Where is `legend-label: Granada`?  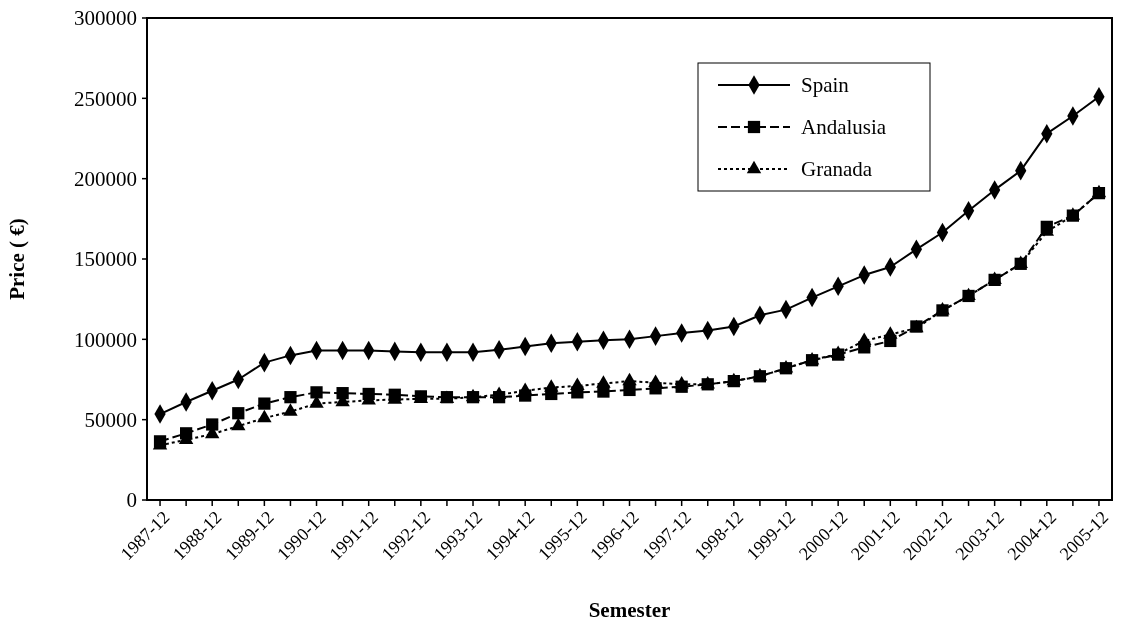
legend-label: Granada is located at coordinates (837, 169).